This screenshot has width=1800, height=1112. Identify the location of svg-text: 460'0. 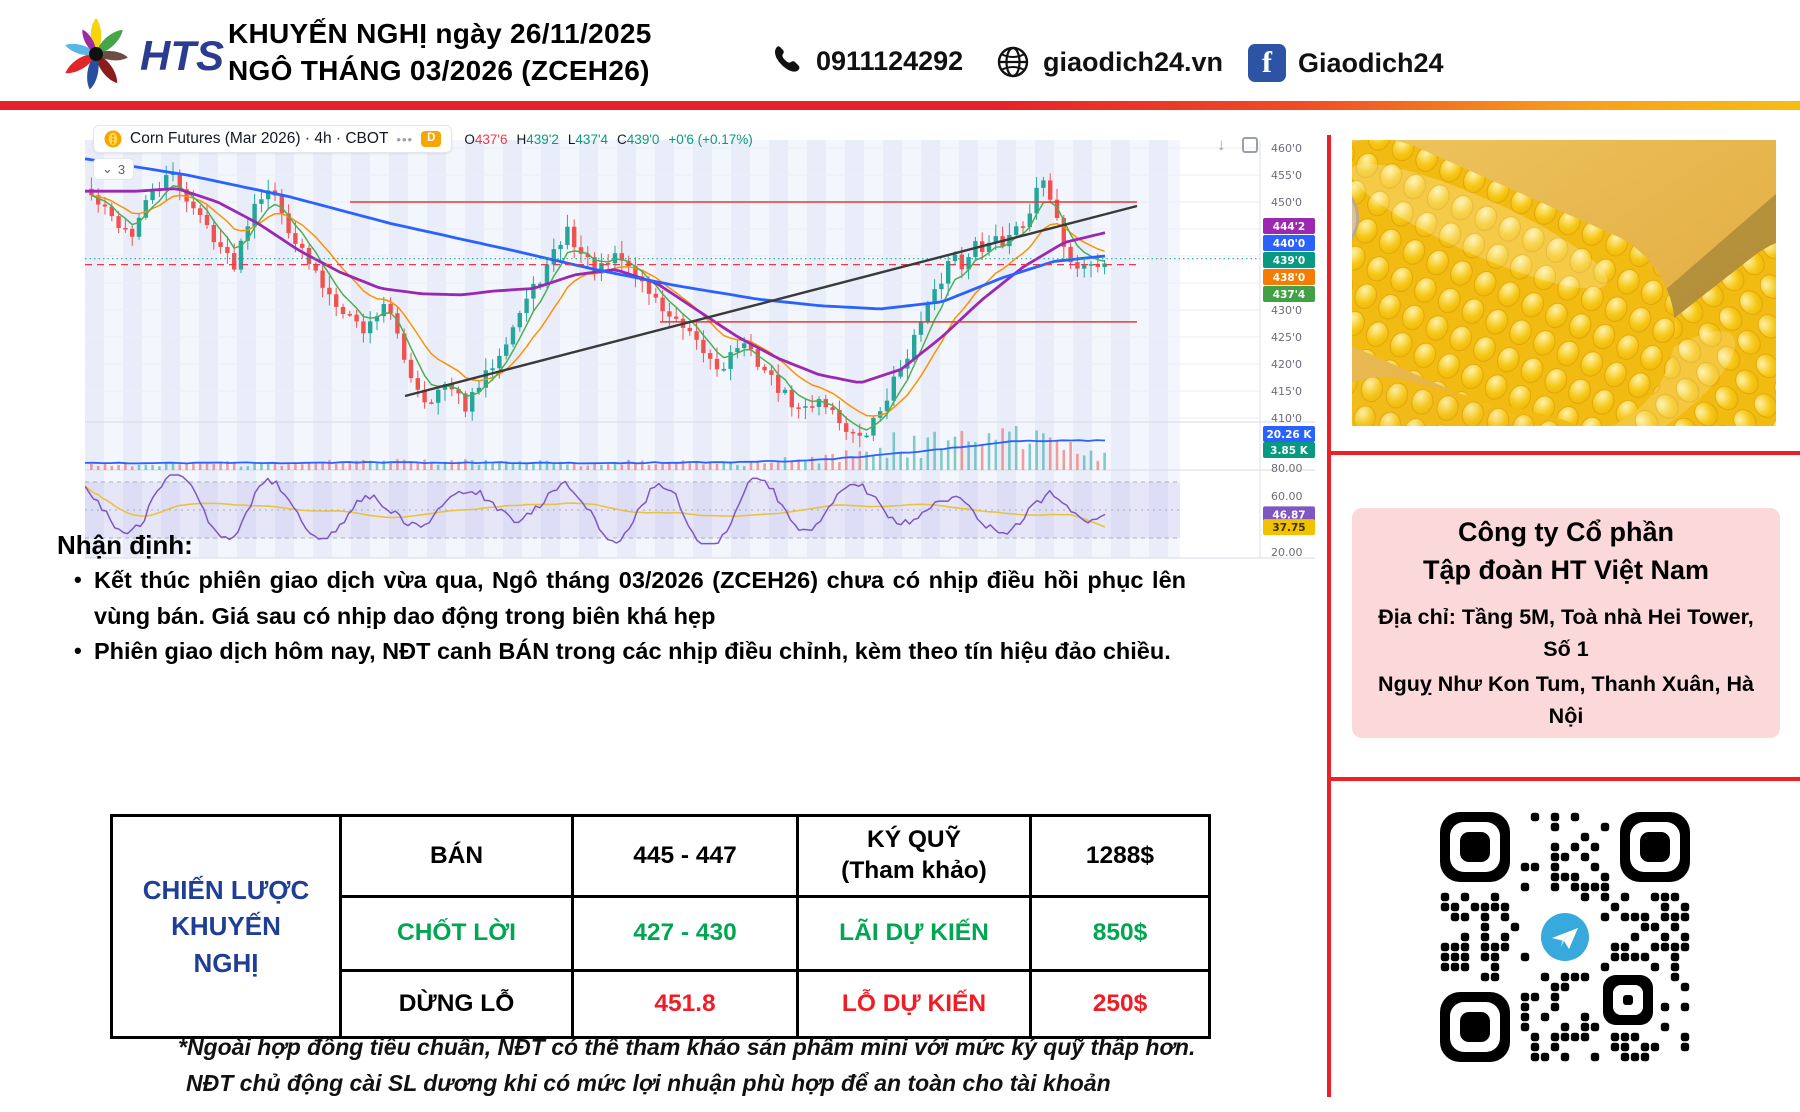
(1286, 148).